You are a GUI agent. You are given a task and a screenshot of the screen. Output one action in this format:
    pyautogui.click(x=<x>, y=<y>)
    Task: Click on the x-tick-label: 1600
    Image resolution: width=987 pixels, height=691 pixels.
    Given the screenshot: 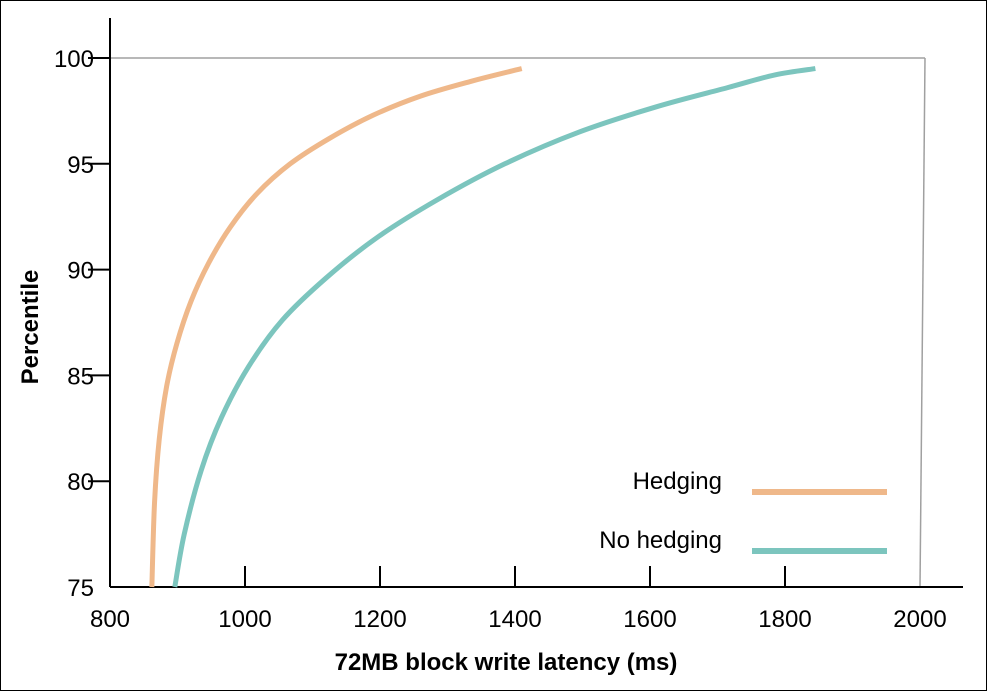 What is the action you would take?
    pyautogui.click(x=649, y=619)
    